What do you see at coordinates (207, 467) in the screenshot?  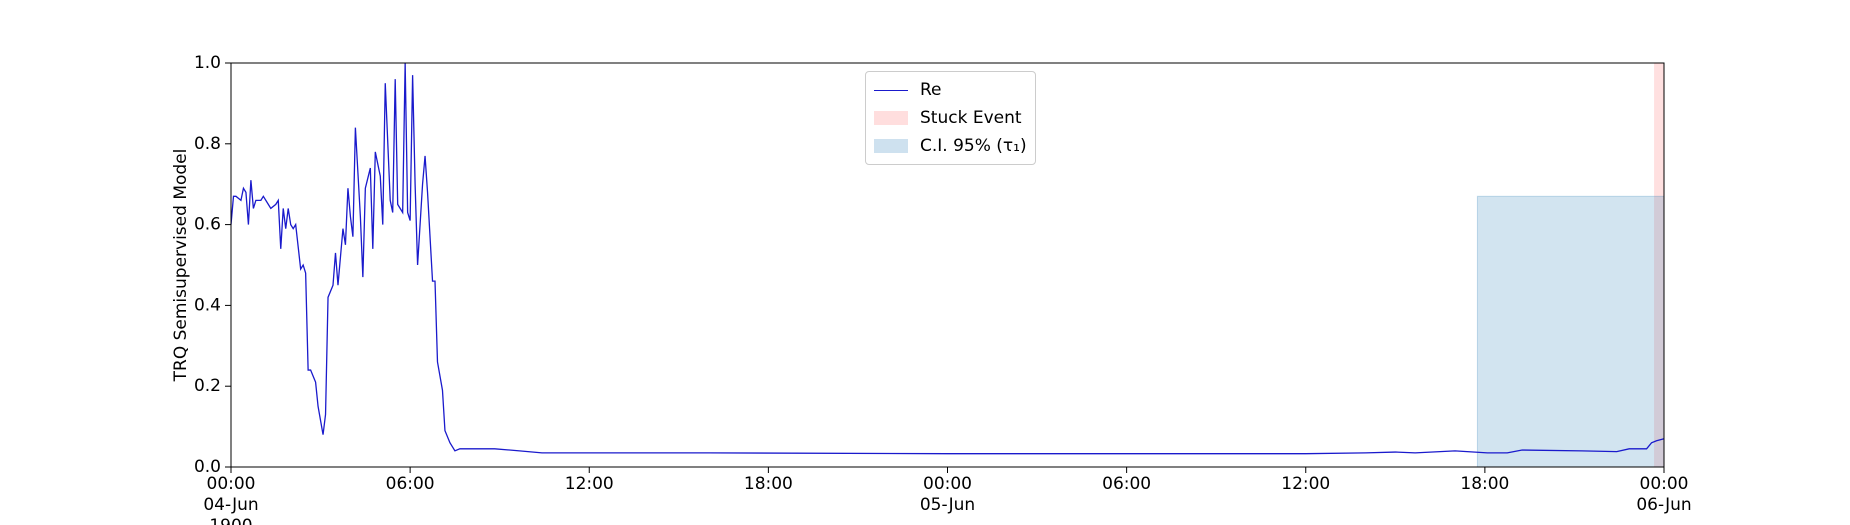 I see `y-tick-label: 0.0` at bounding box center [207, 467].